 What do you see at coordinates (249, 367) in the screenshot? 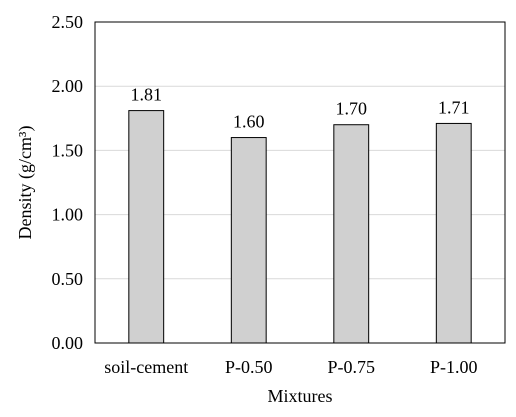
I see `x-tick-label: P-0.50` at bounding box center [249, 367].